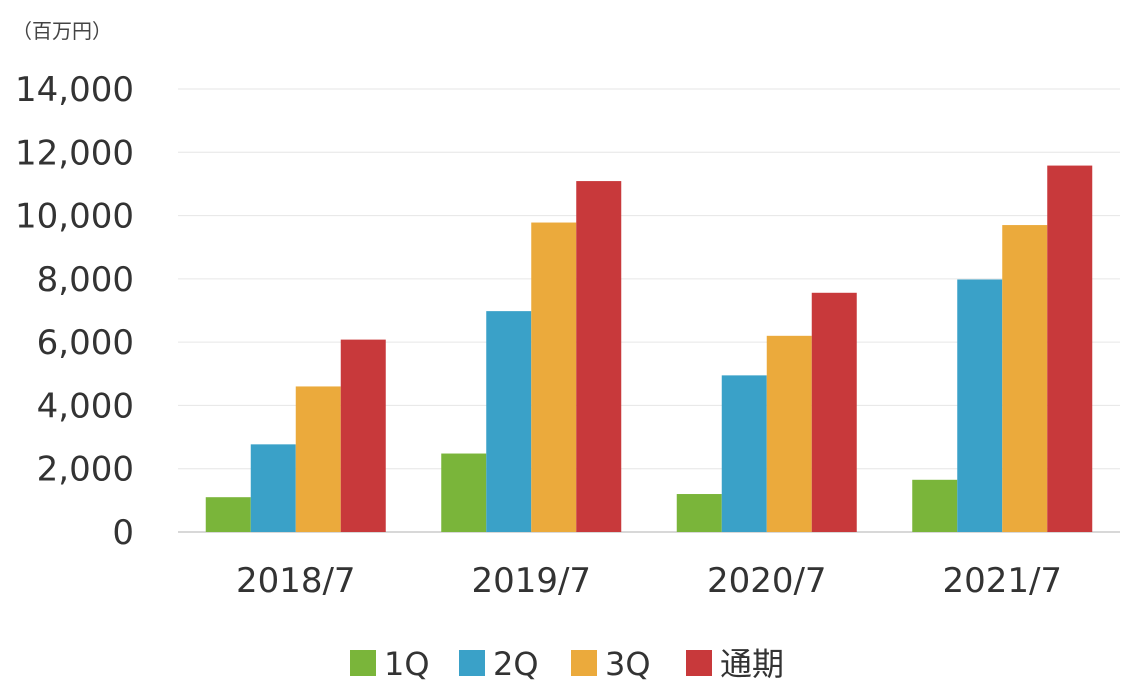  I want to click on bar-3Q-2018/7, so click(318, 459).